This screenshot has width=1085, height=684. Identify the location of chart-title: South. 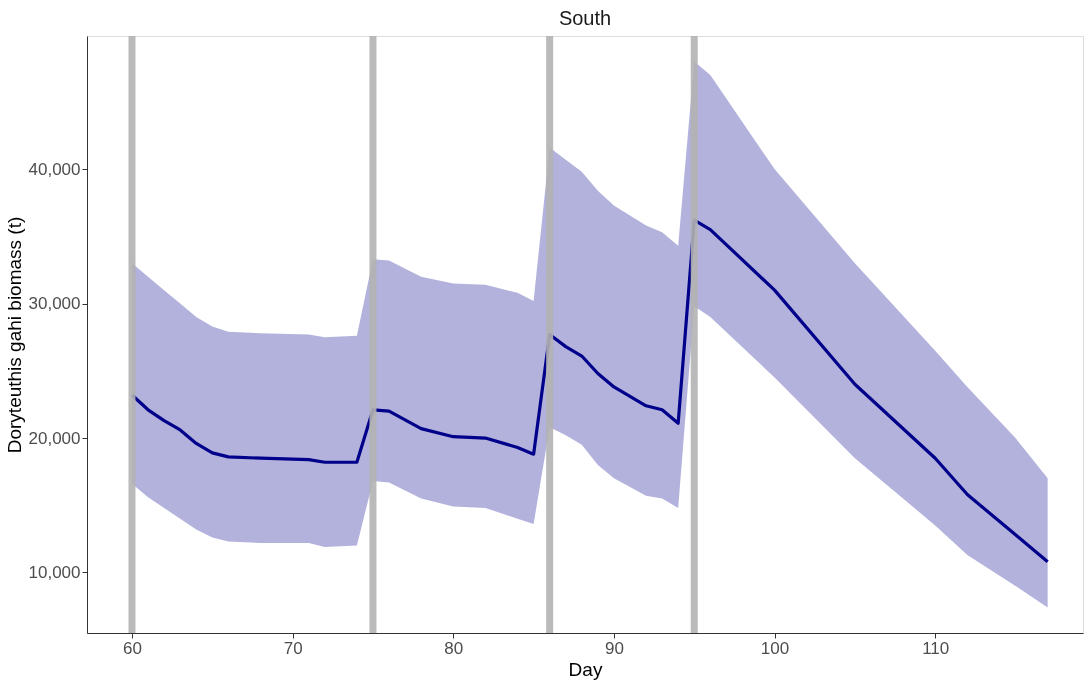
(585, 17).